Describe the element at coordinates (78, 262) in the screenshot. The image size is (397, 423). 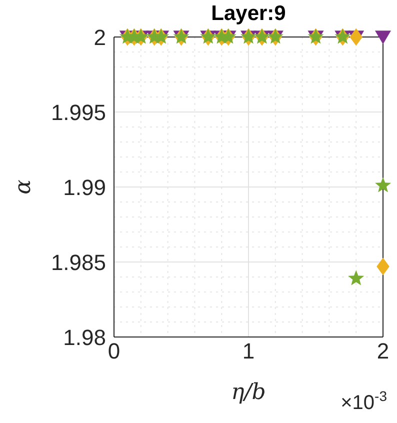
I see `y-tick-label: 1.985` at that location.